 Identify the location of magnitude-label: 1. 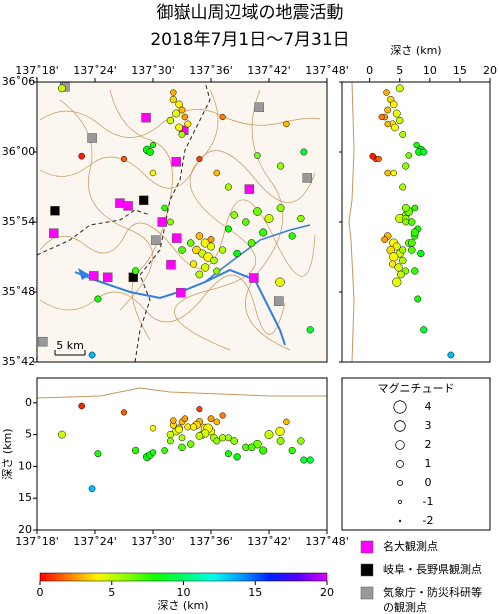
(428, 463).